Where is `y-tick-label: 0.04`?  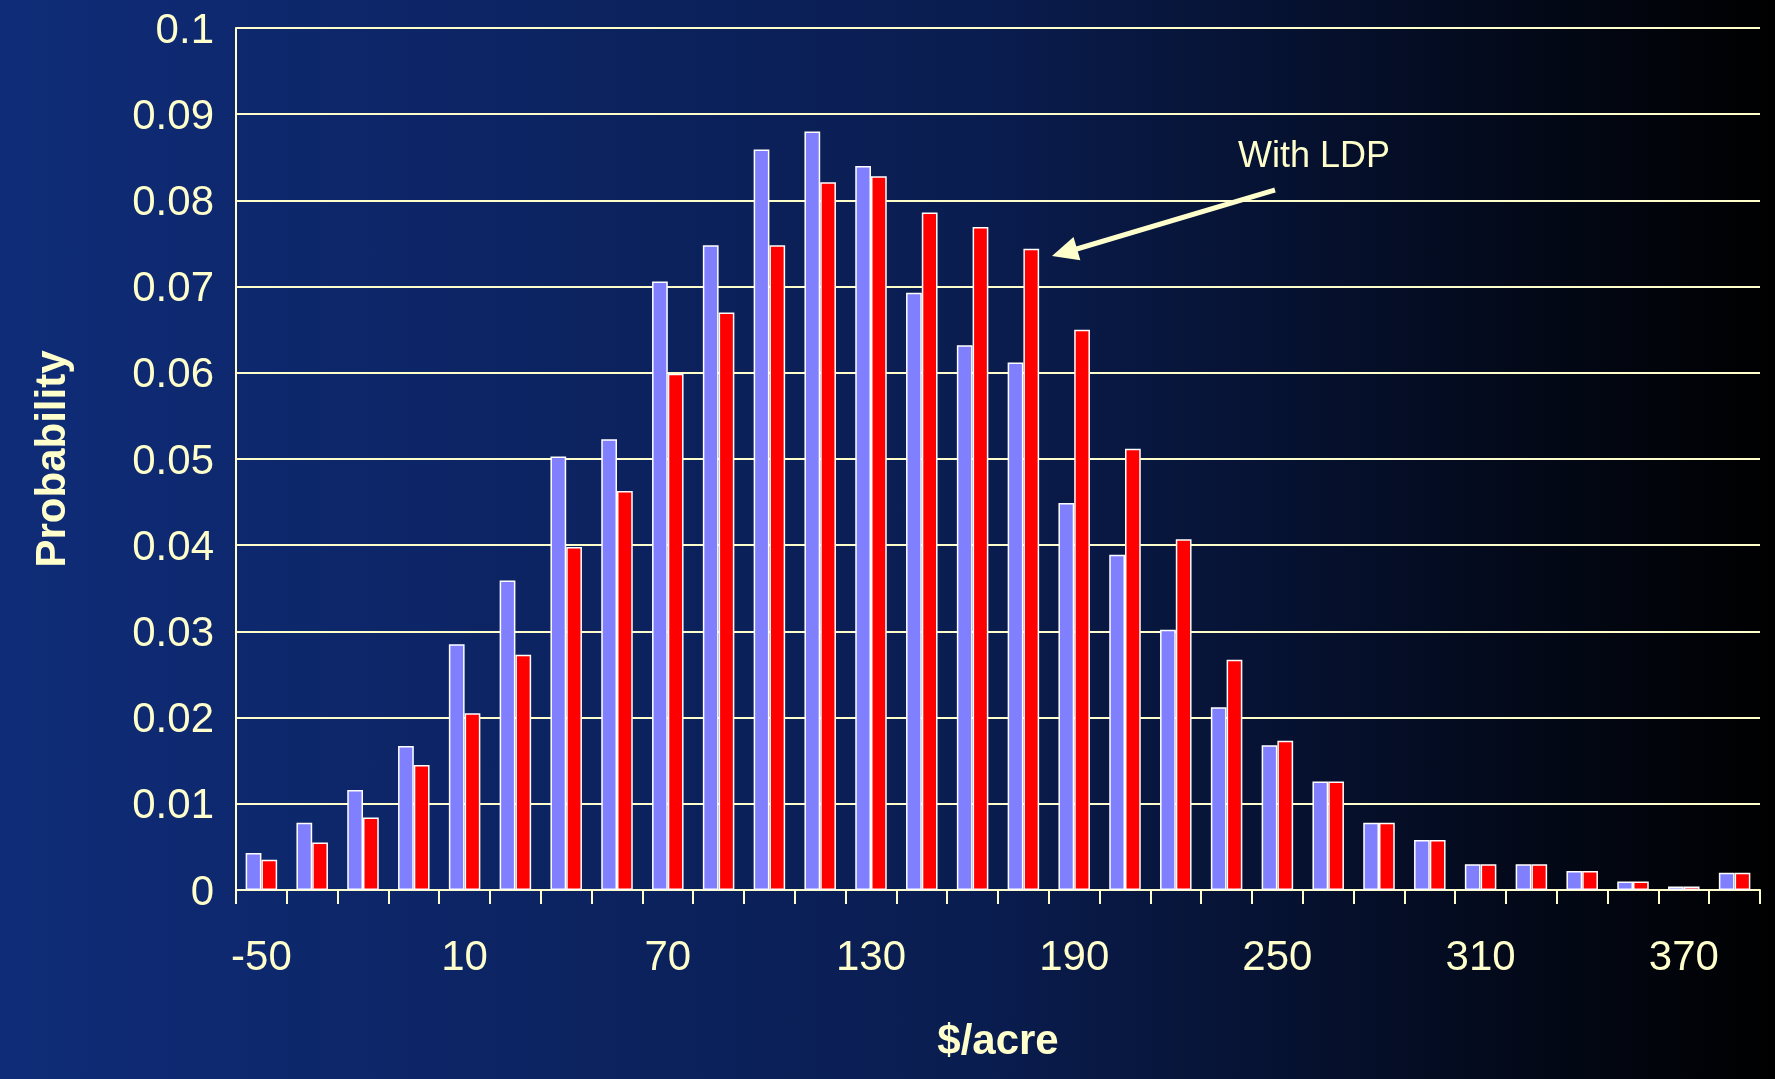
y-tick-label: 0.04 is located at coordinates (173, 545).